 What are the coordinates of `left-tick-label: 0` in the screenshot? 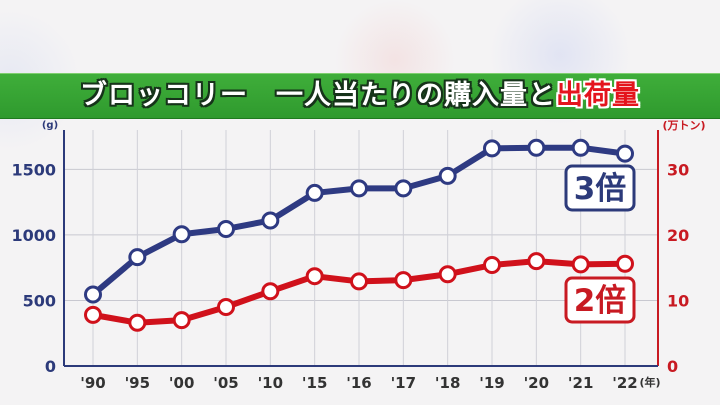 It's located at (50, 366).